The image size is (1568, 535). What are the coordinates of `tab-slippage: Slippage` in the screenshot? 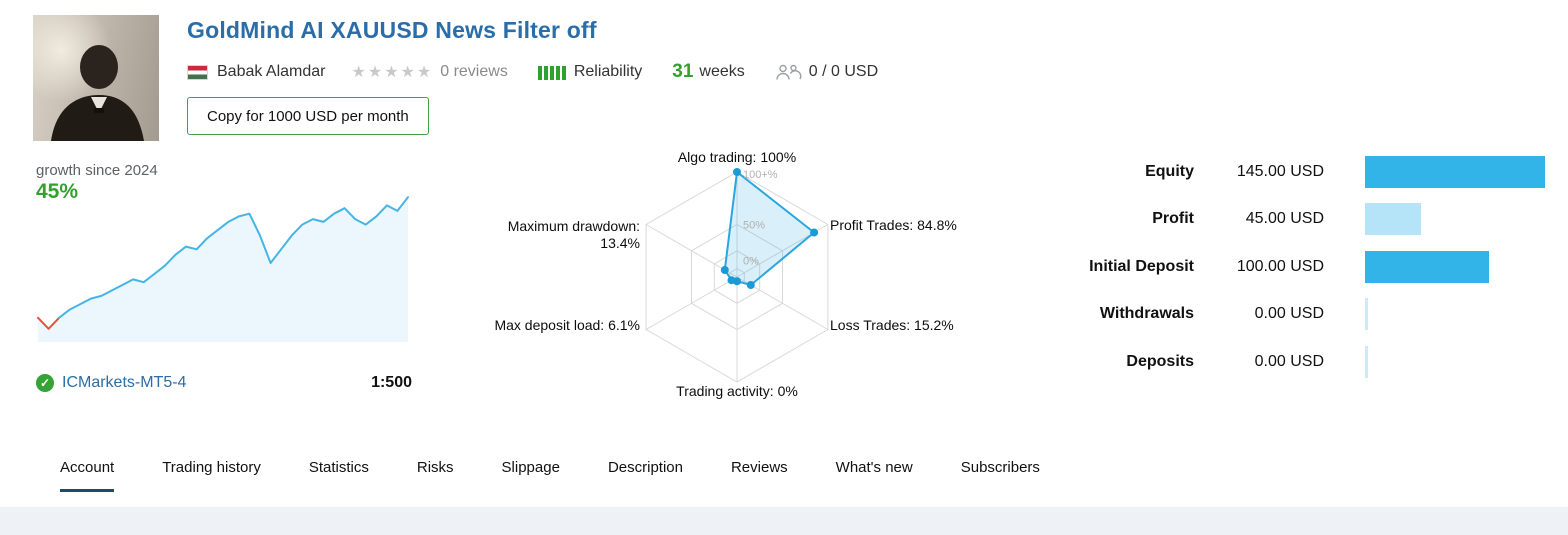 It's located at (530, 467).